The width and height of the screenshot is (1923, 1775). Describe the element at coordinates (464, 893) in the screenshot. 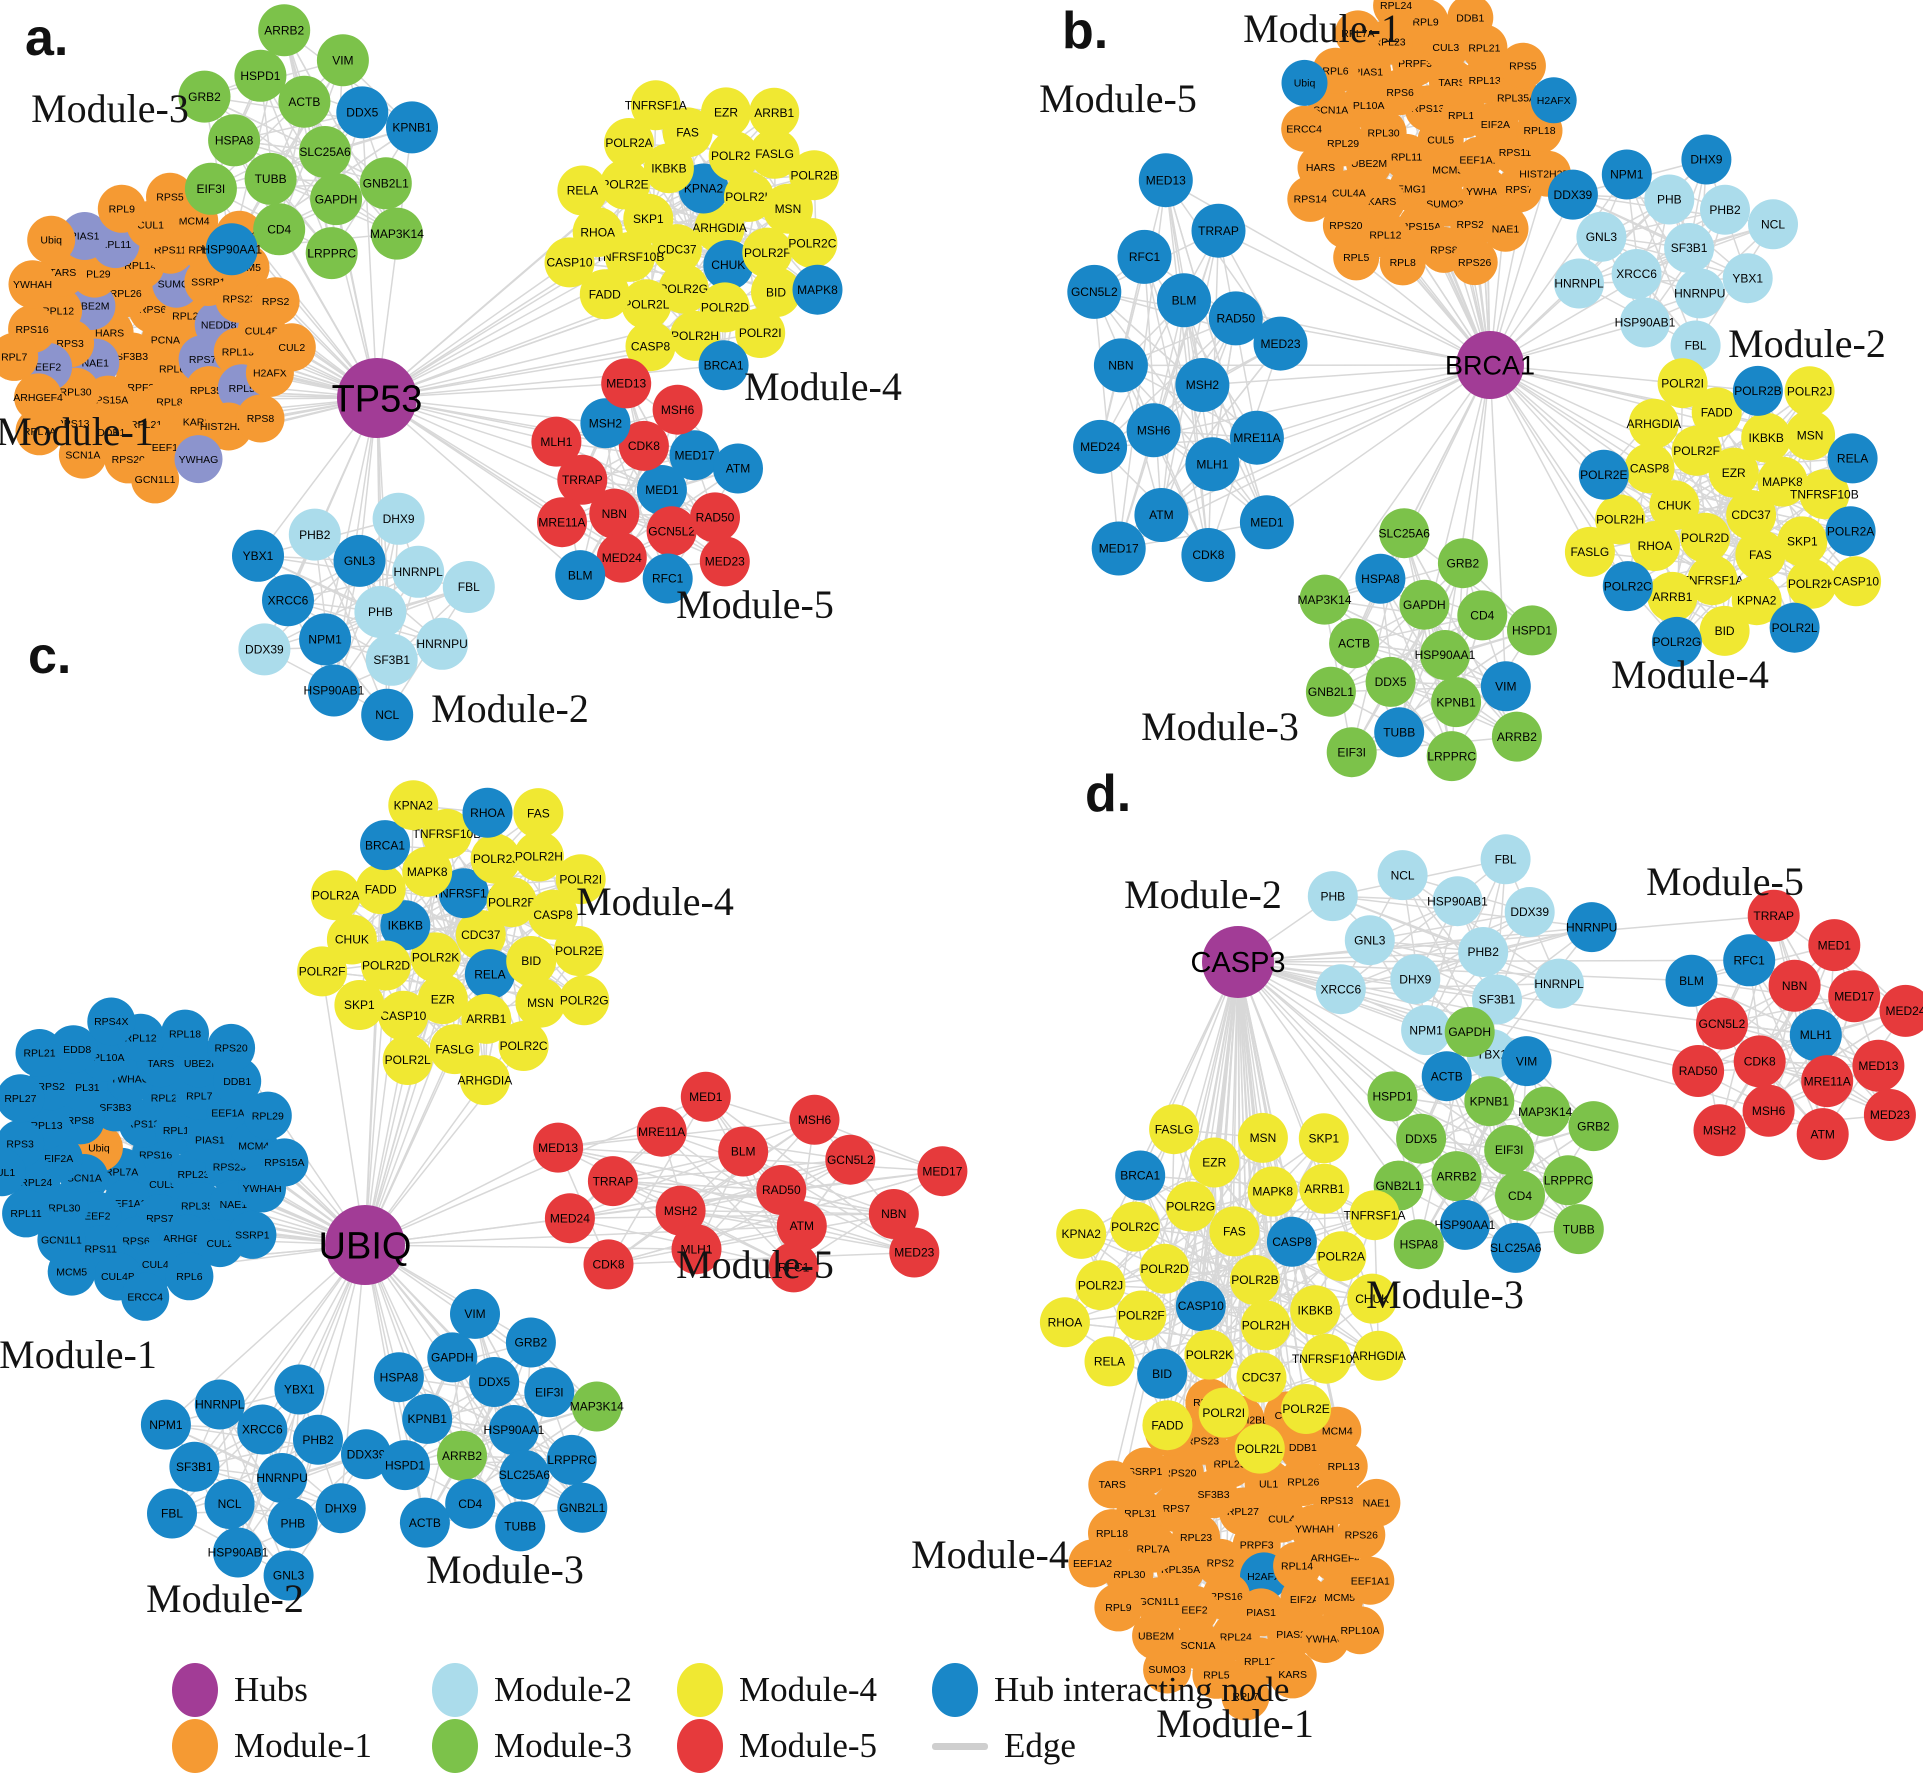

I see `node-TNFRSF1A: TNFRSF1A` at that location.